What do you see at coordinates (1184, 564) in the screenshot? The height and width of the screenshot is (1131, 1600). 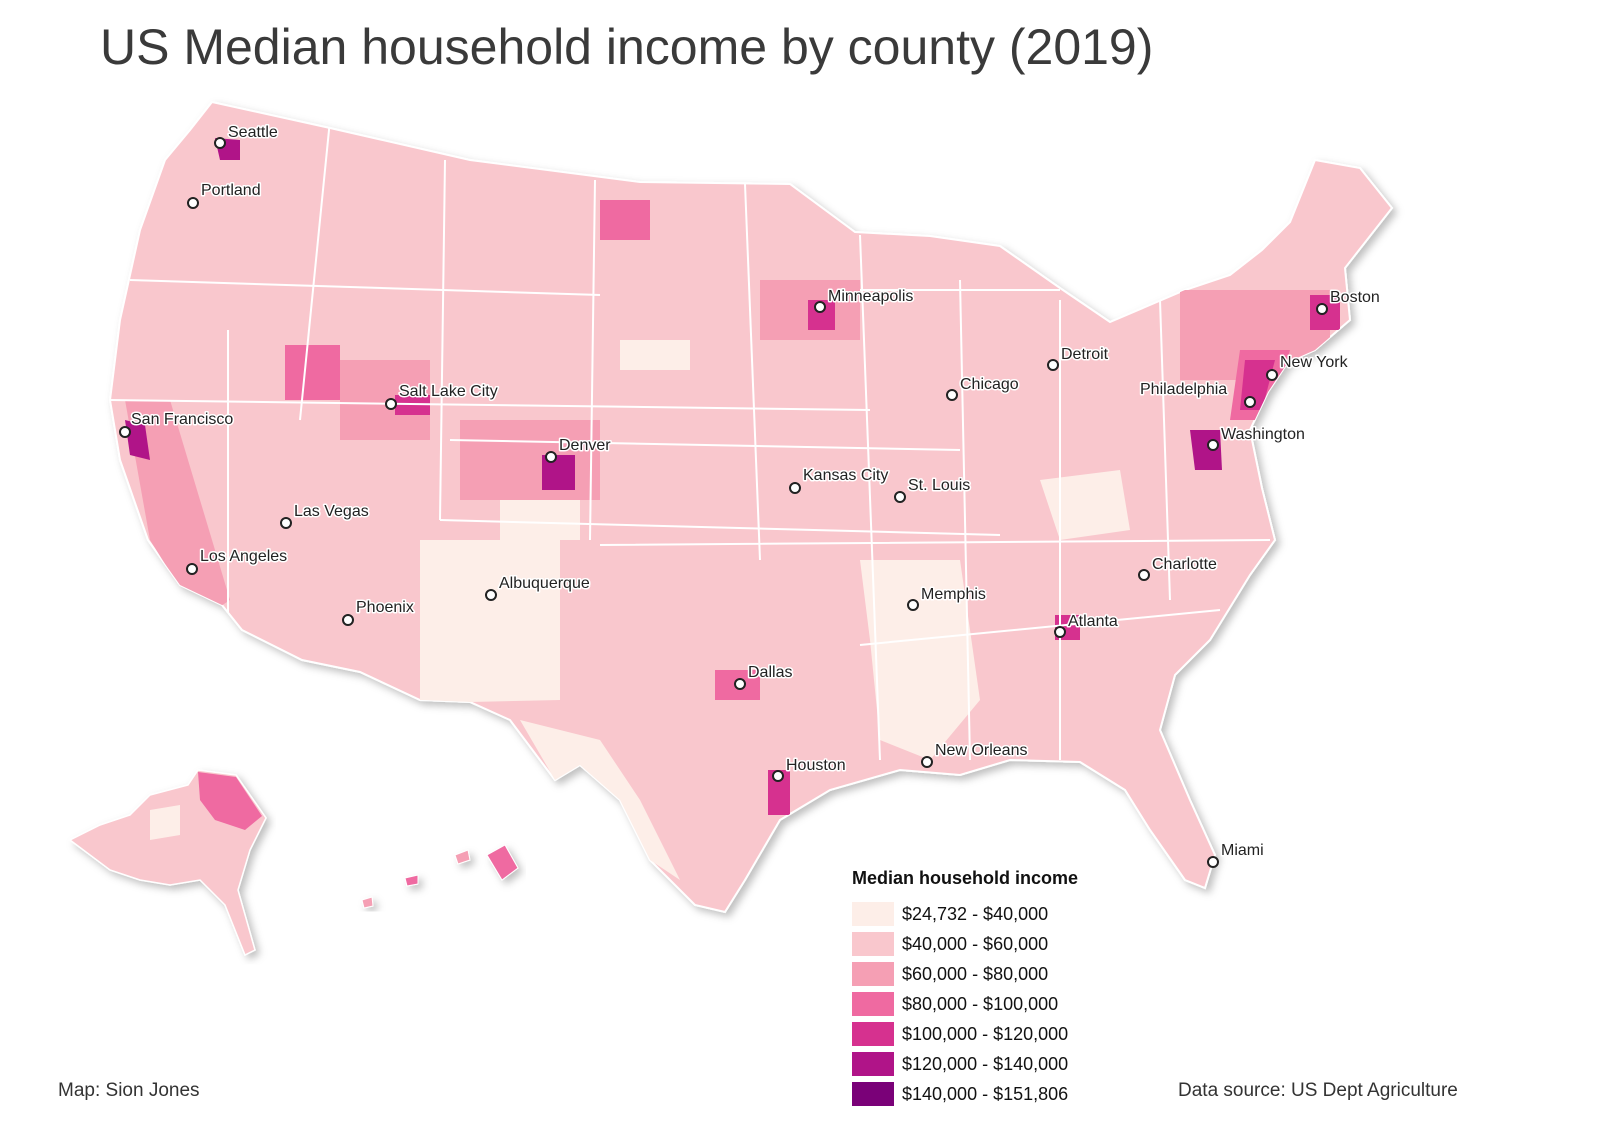 I see `city-label: Charlotte` at bounding box center [1184, 564].